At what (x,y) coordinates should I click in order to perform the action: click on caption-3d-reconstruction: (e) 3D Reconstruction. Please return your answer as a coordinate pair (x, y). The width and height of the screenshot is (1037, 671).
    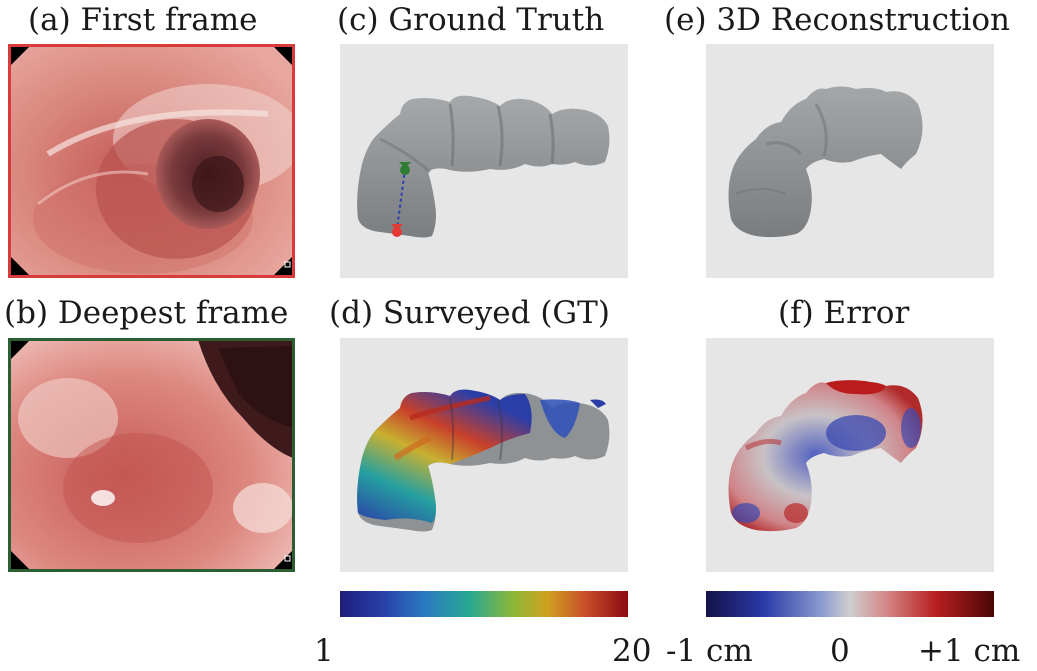
    Looking at the image, I should click on (837, 20).